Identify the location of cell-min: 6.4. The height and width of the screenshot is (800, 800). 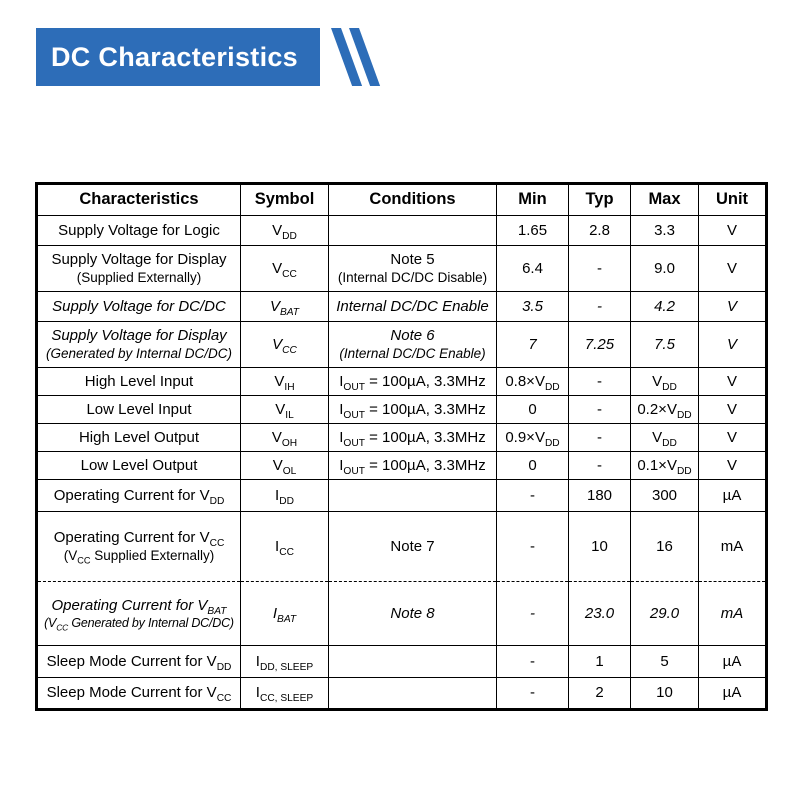
(532, 268).